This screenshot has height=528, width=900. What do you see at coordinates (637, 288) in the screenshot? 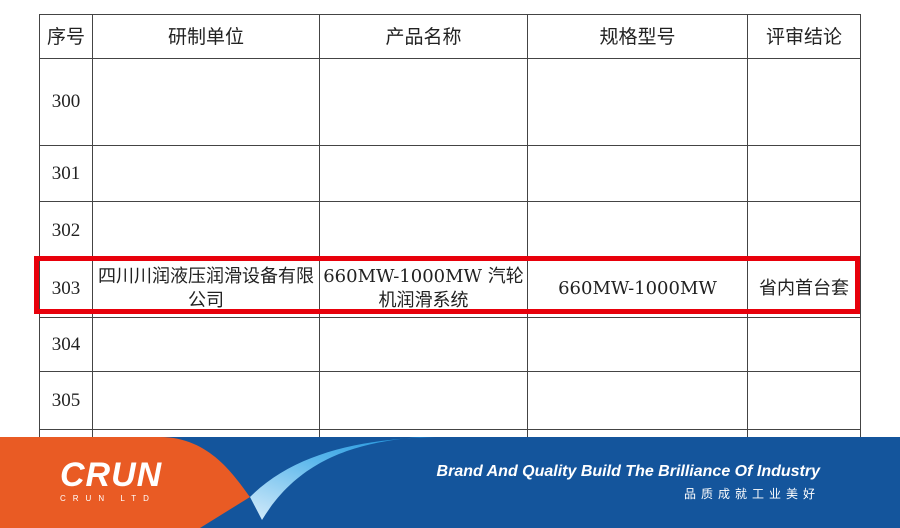
I see `spec-cell: 660MW-1000MW` at bounding box center [637, 288].